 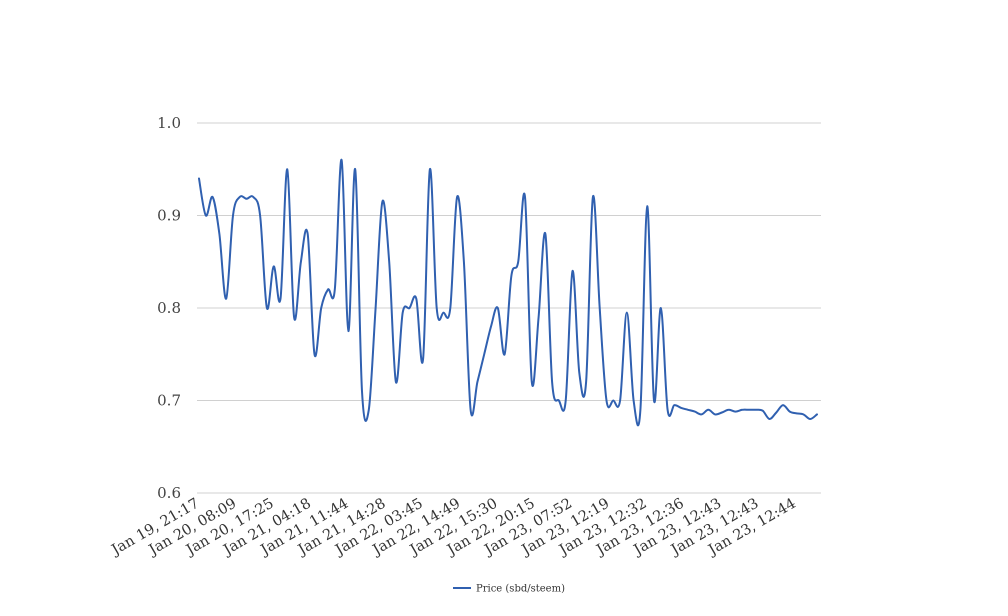 What do you see at coordinates (520, 589) in the screenshot?
I see `legend-label: Price (sbd/steem)` at bounding box center [520, 589].